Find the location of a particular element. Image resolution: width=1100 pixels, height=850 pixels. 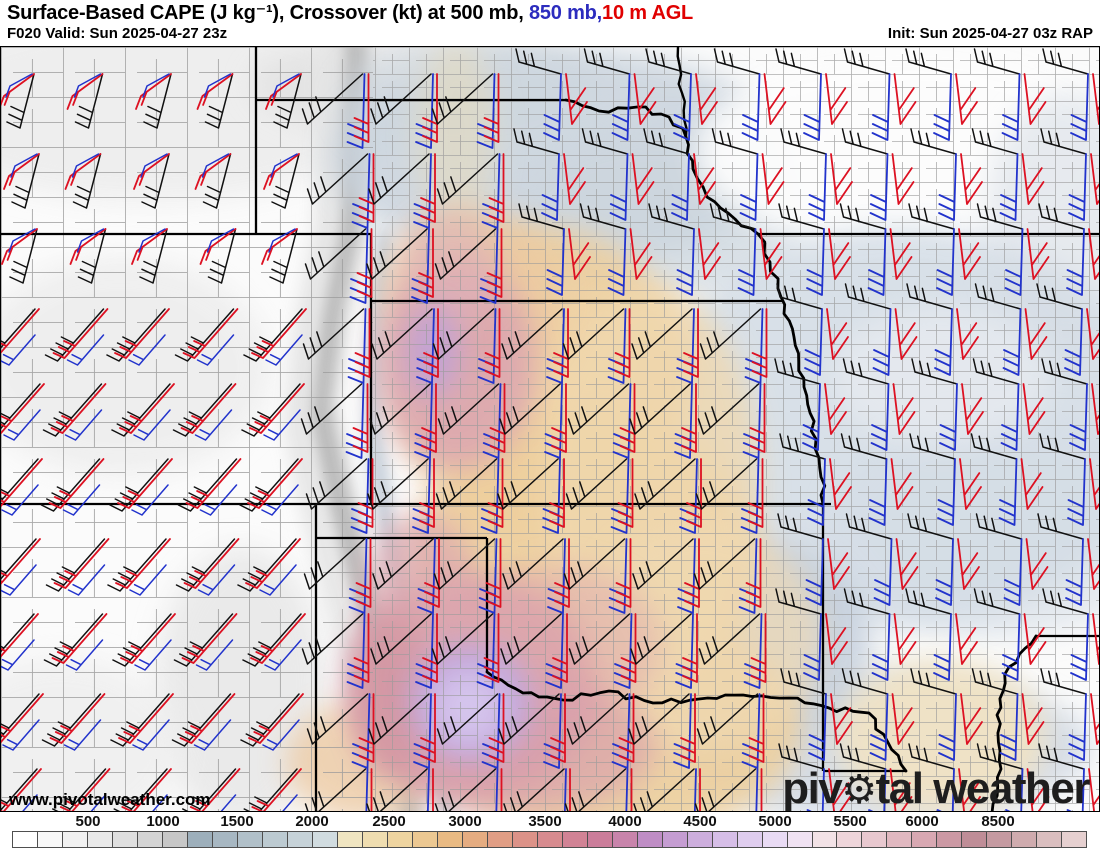

colorbar-tick-label: 6000 is located at coordinates (922, 821).